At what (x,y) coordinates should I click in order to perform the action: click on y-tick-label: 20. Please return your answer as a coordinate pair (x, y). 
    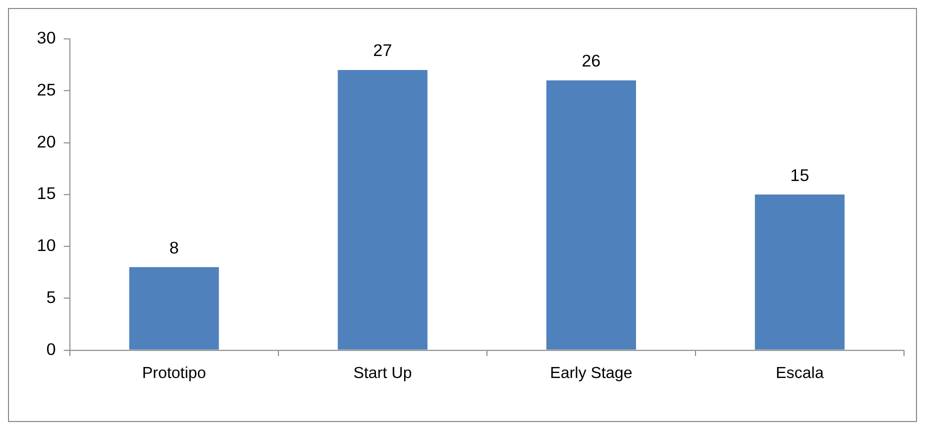
    Looking at the image, I should click on (46, 142).